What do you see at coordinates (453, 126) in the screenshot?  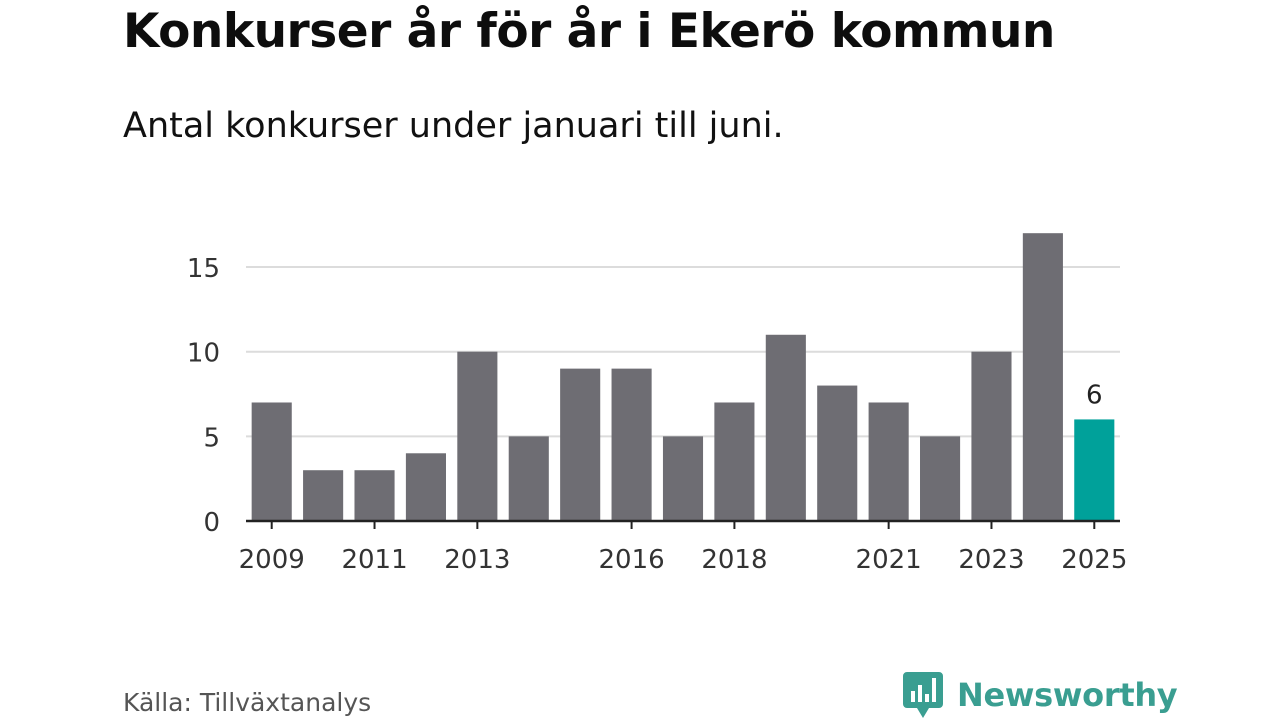 I see `chart-subtitle: Antal konkurser under januari till juni.` at bounding box center [453, 126].